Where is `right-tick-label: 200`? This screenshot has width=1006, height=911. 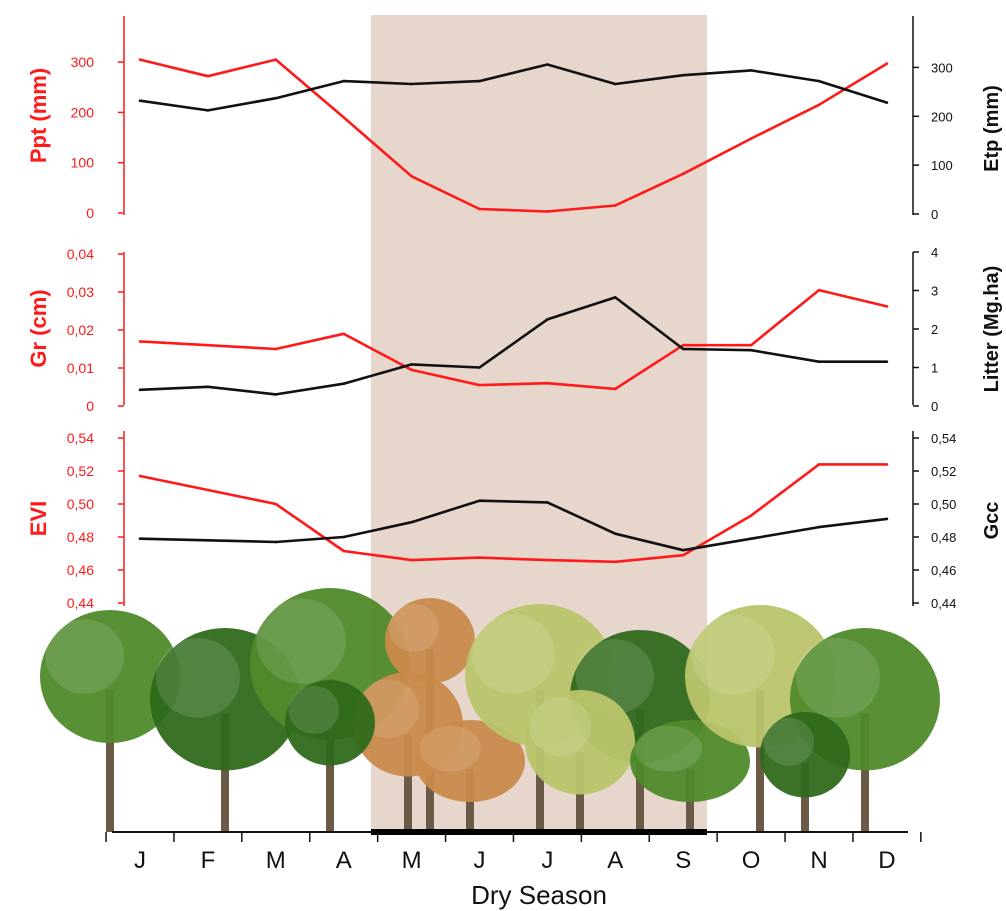 right-tick-label: 200 is located at coordinates (942, 116).